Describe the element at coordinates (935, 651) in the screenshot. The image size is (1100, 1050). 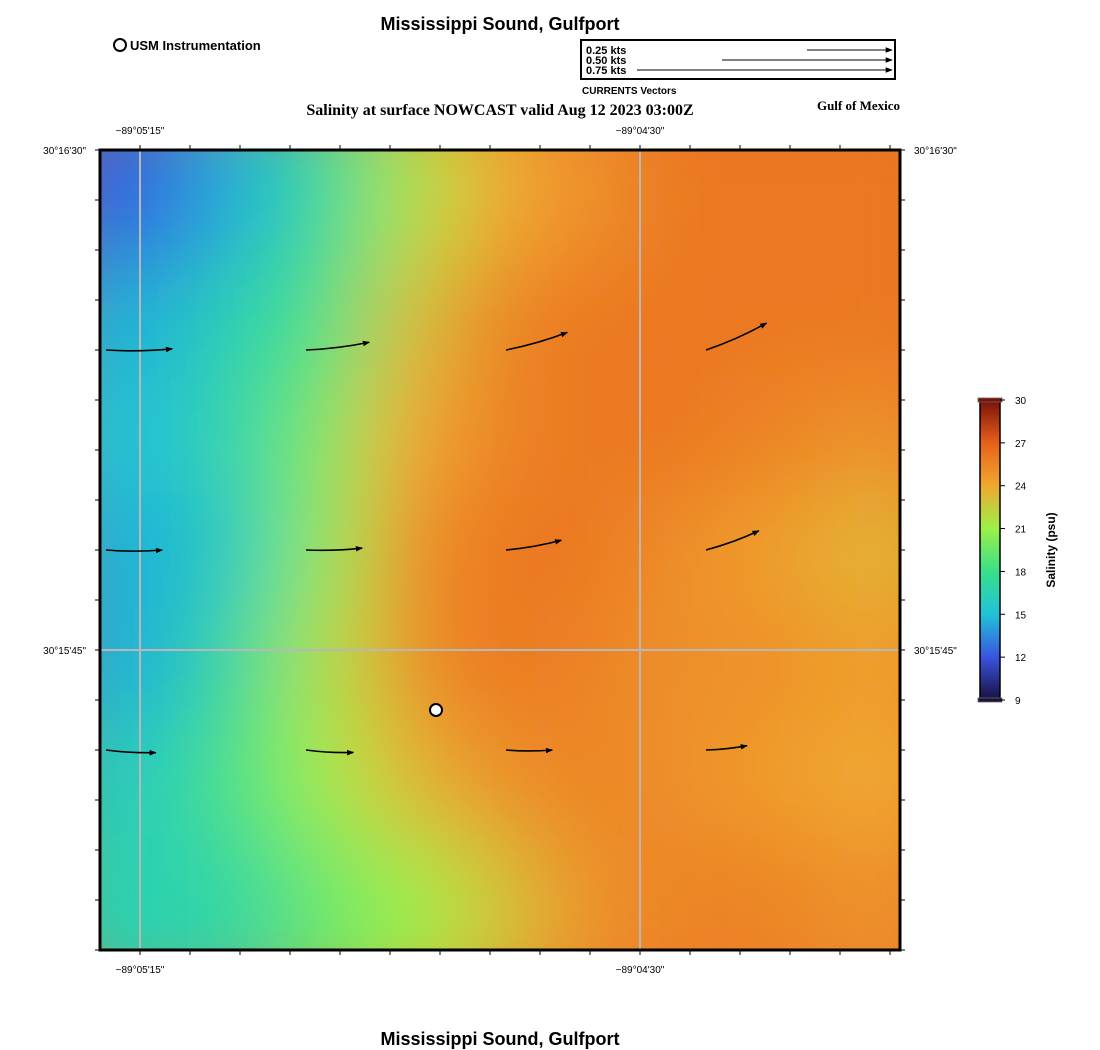
I see `right-lat-label-2: 30°15'45"` at that location.